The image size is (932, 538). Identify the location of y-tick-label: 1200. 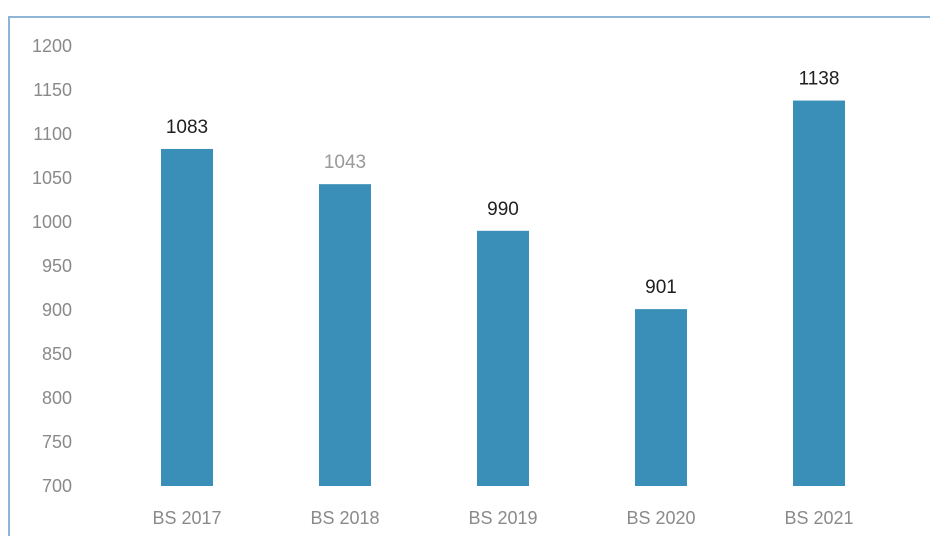
(52, 46).